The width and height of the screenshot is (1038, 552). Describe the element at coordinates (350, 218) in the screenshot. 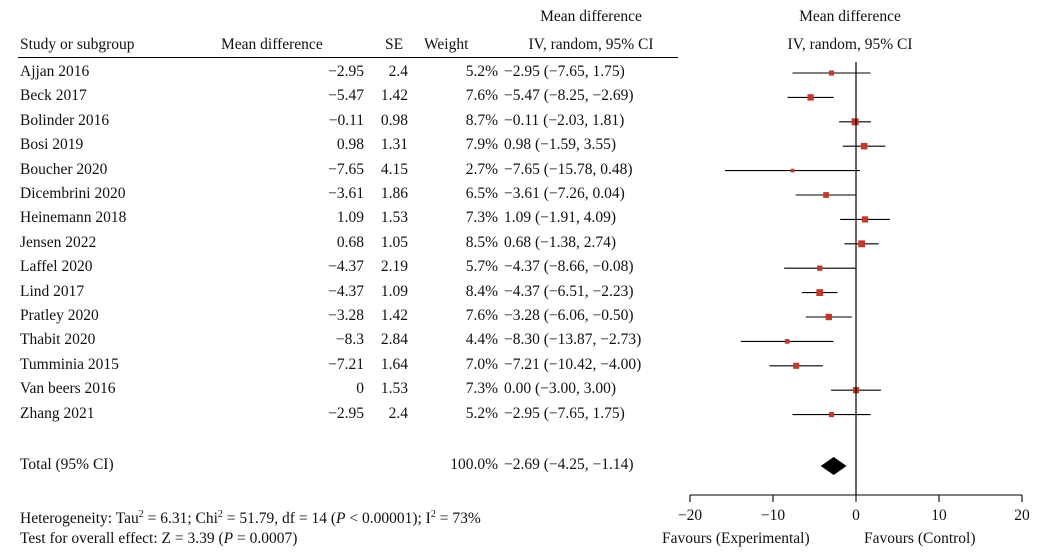

I see `study-mean-difference: 1.09` at that location.